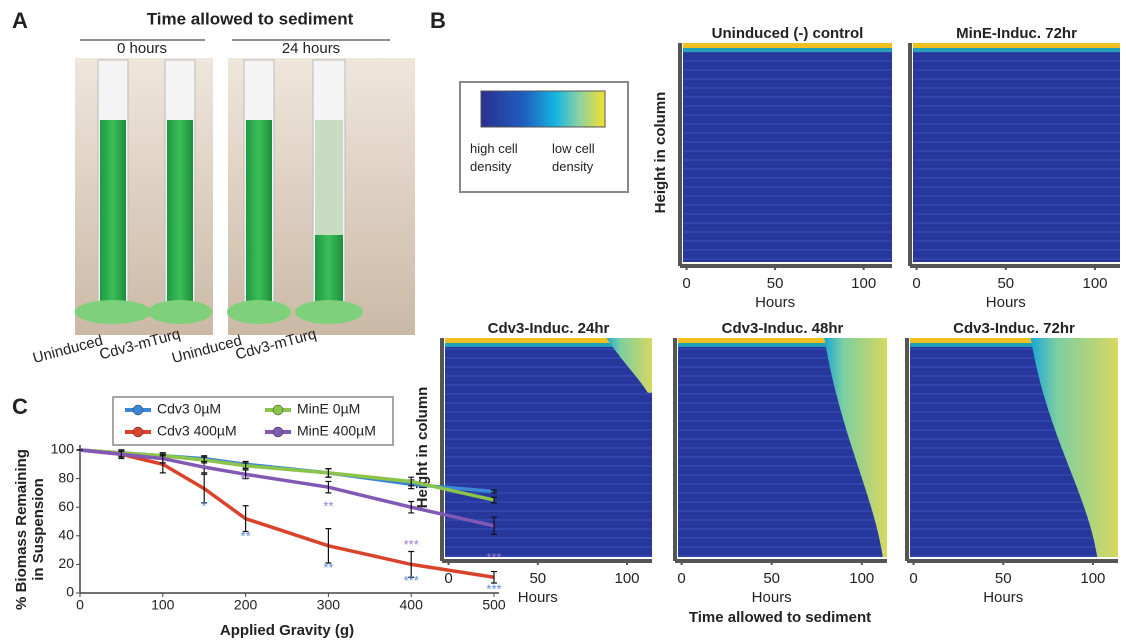  What do you see at coordinates (246, 605) in the screenshot?
I see `x-tick-label: 200` at bounding box center [246, 605].